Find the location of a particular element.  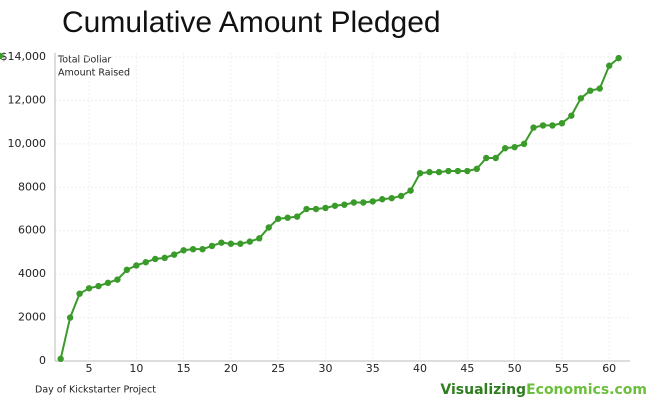

brand: VisualizingEconomics.com is located at coordinates (543, 390).